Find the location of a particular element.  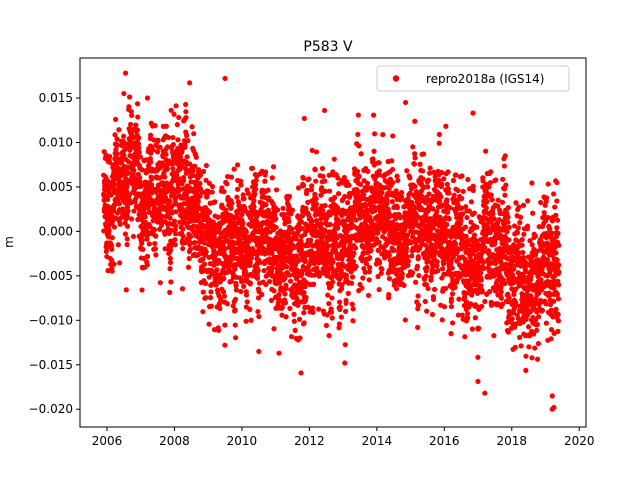

y-tick-label: 0.005 is located at coordinates (56, 187).